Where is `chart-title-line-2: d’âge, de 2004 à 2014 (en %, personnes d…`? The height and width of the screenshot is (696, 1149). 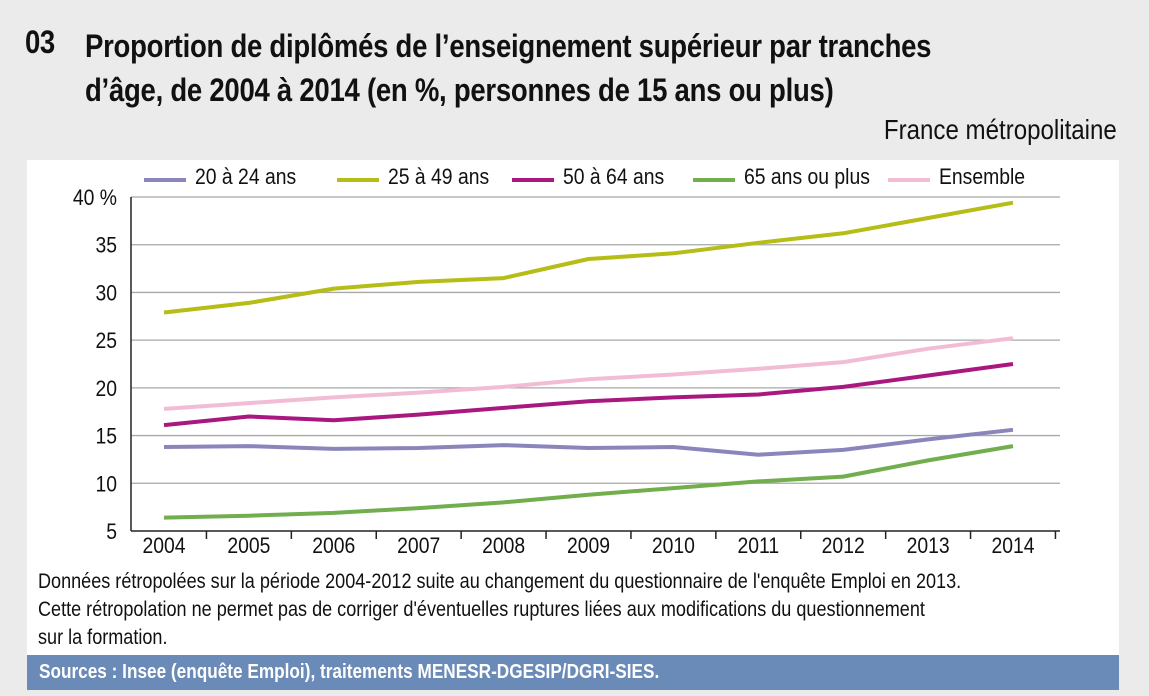
chart-title-line-2: d’âge, de 2004 à 2014 (en %, personnes d… is located at coordinates (459, 90).